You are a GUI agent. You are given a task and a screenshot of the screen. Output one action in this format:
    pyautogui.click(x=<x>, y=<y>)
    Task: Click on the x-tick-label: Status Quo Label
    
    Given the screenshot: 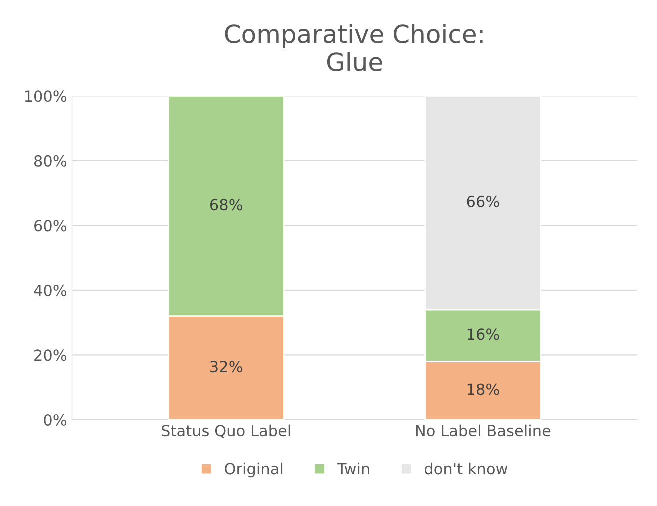 What is the action you would take?
    pyautogui.click(x=226, y=431)
    